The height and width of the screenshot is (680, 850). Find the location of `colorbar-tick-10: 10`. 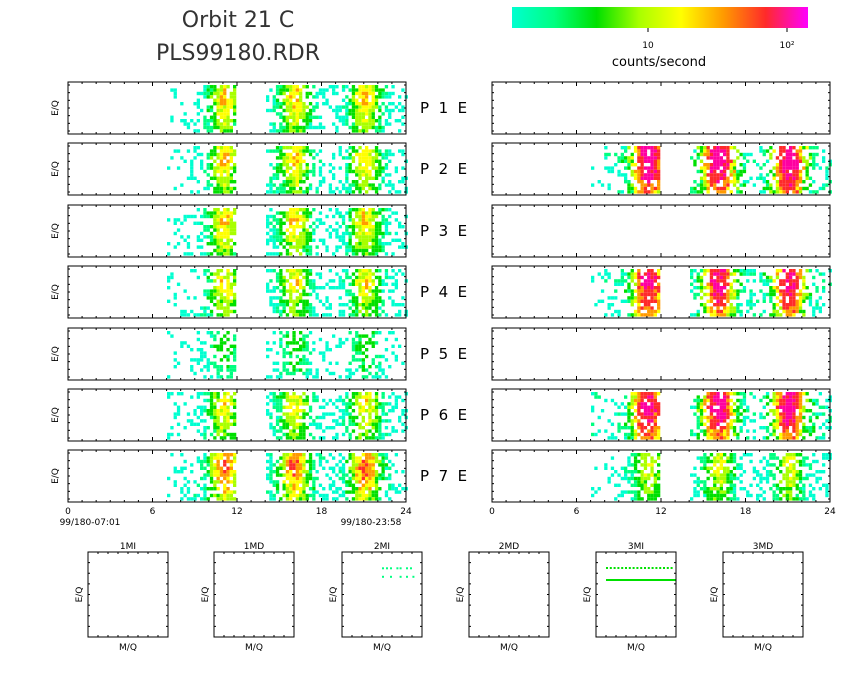

colorbar-tick-10: 10 is located at coordinates (648, 46).